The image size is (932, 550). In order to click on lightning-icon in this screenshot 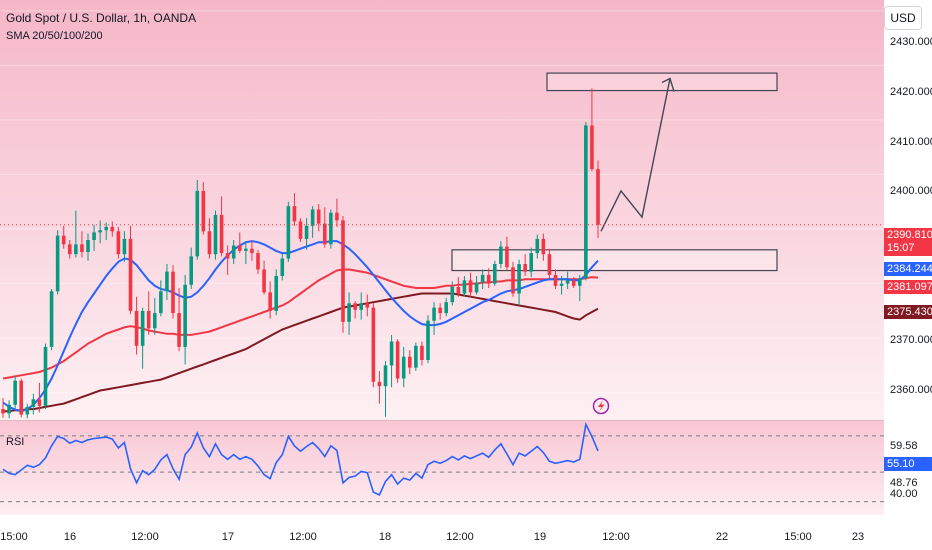, I will do `click(601, 406)`.